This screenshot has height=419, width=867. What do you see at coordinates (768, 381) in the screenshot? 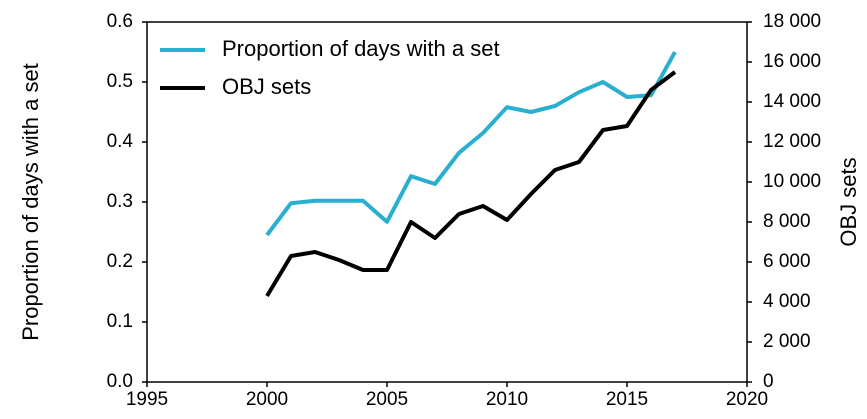
I see `y2-tick-label: 0` at bounding box center [768, 381].